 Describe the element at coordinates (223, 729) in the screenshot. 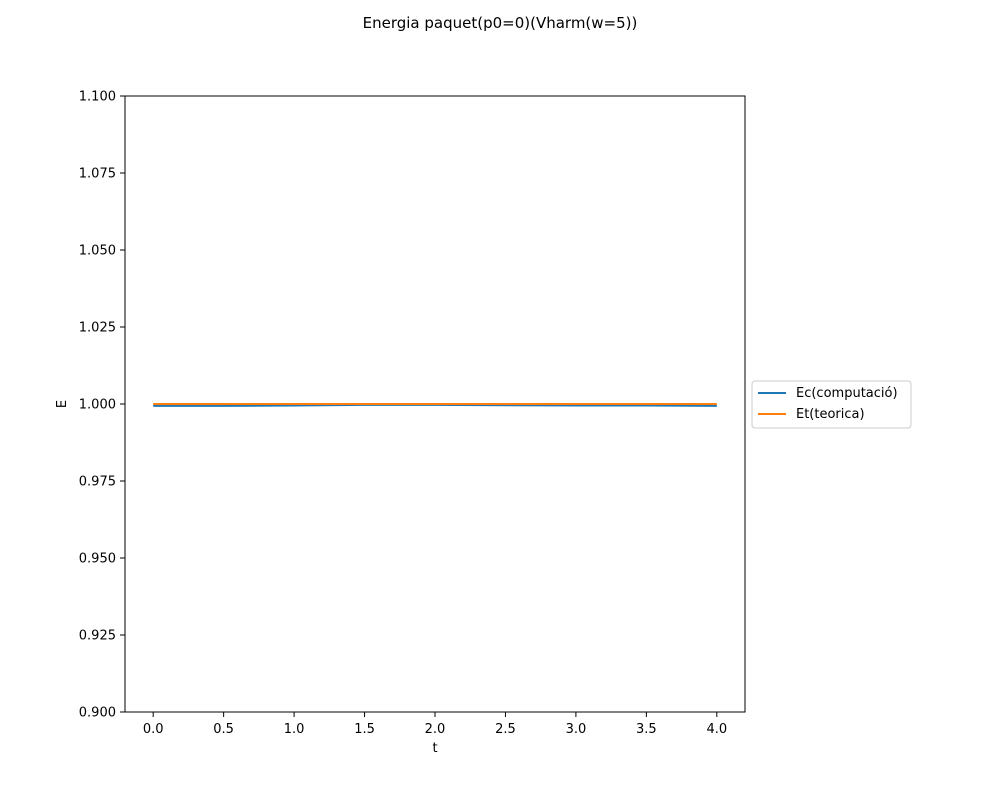

I see `x-tick-label: 0.5` at that location.